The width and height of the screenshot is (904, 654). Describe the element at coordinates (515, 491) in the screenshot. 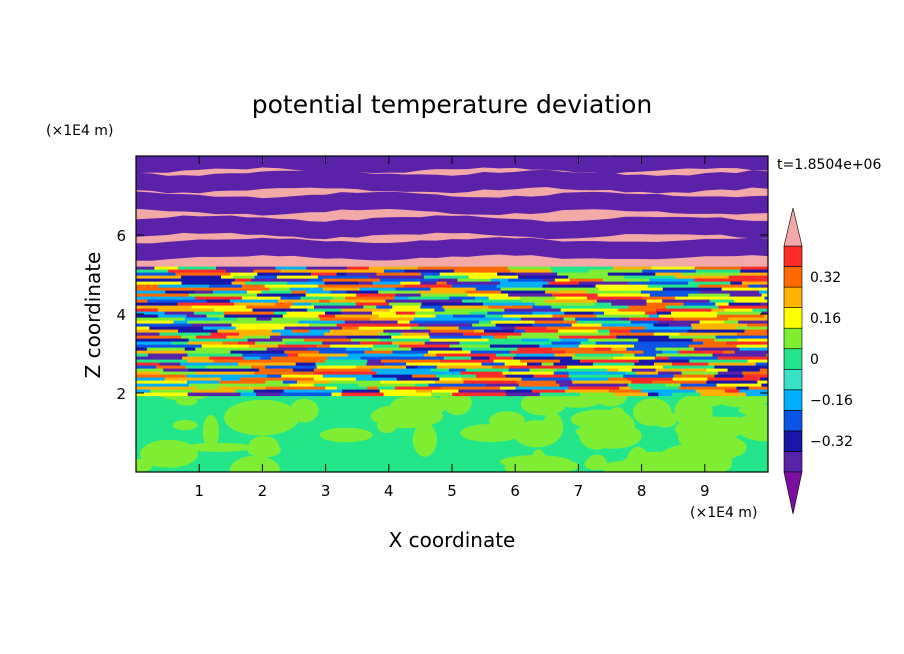

I see `x-tick-label: 6` at that location.